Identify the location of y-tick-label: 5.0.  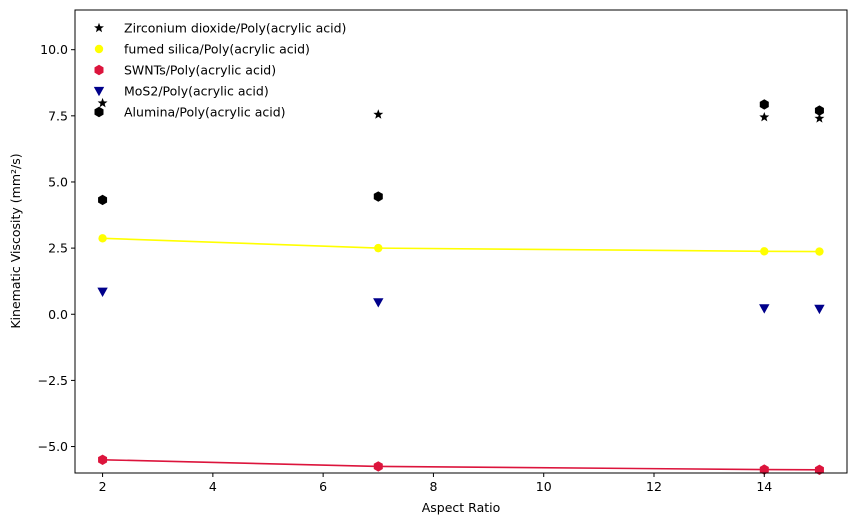
(58, 181).